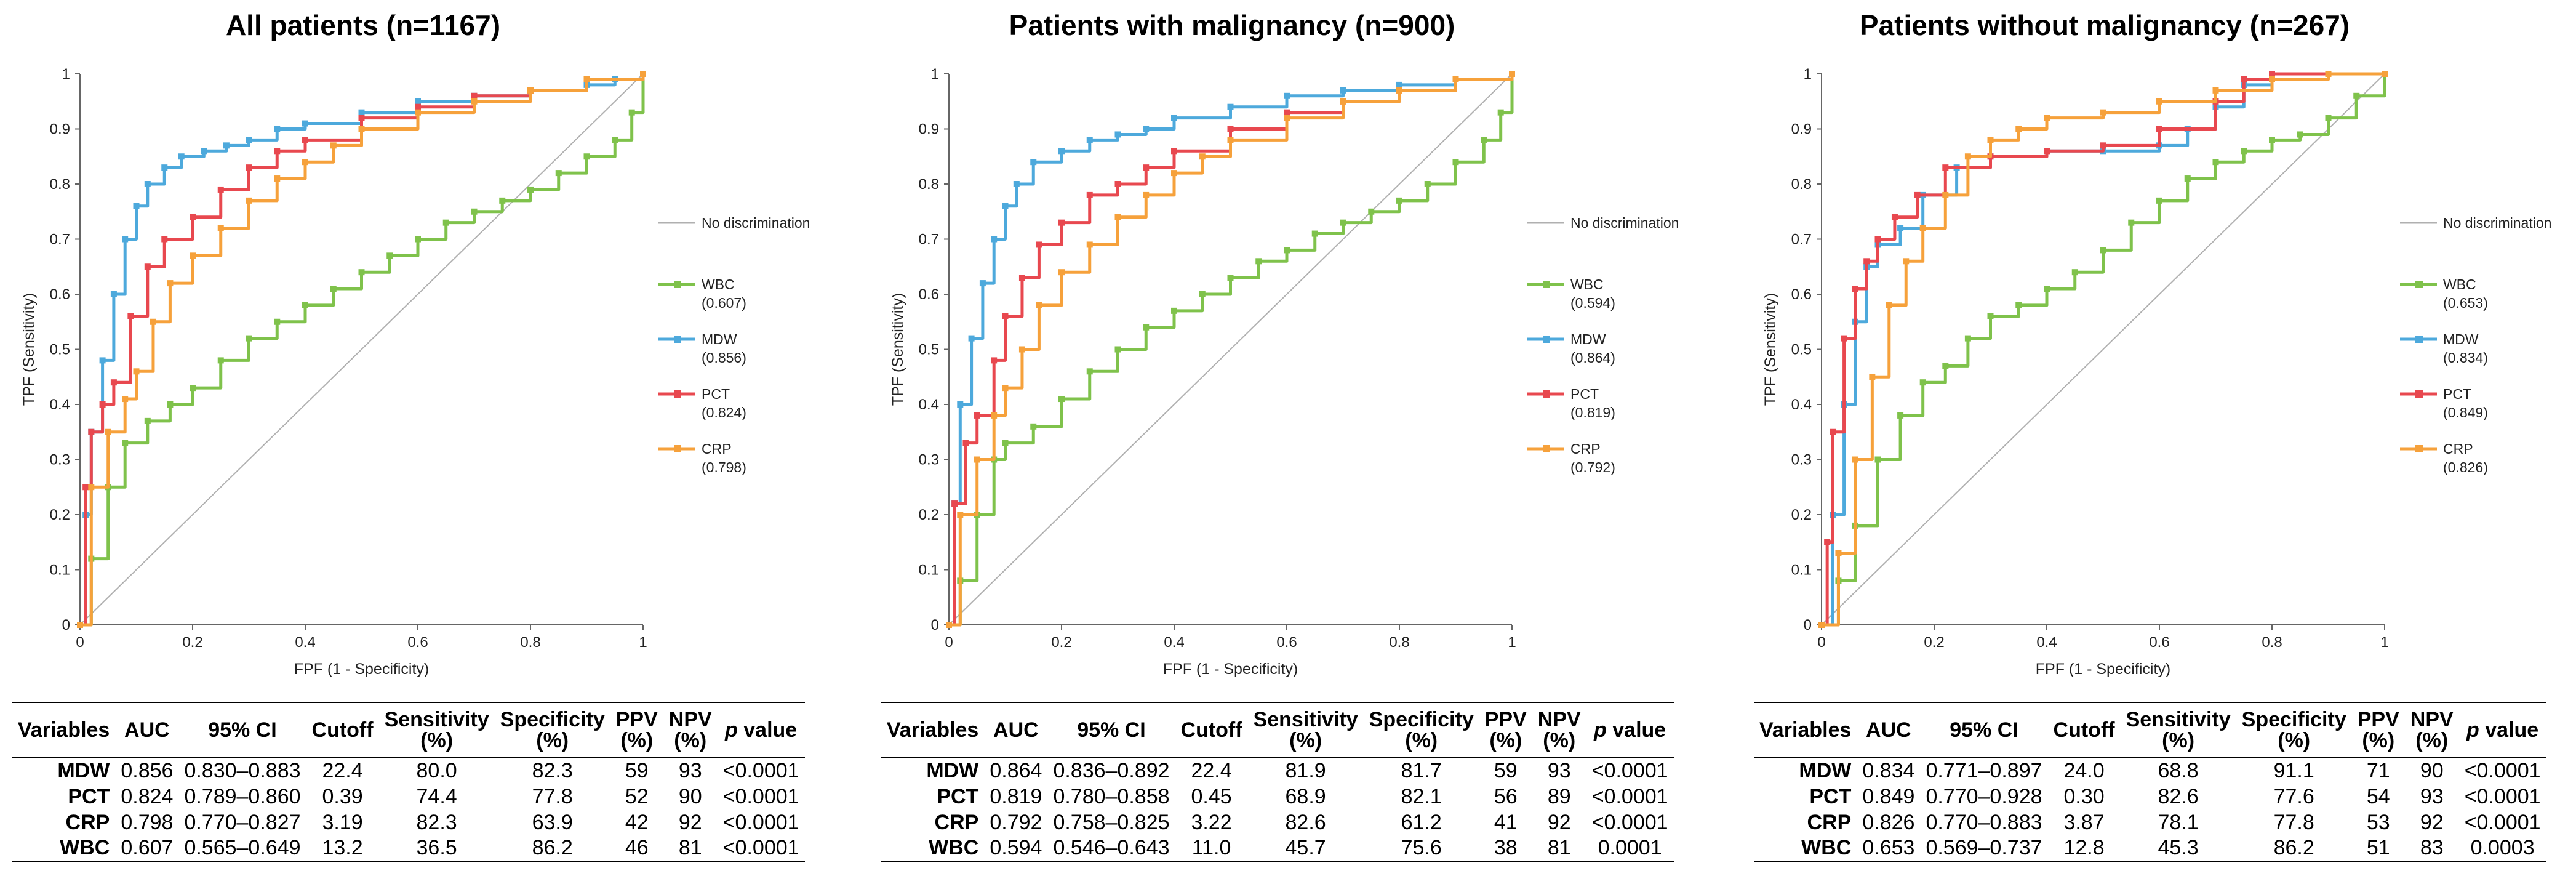  I want to click on legend-auc-wbc: (0.653), so click(2465, 303).